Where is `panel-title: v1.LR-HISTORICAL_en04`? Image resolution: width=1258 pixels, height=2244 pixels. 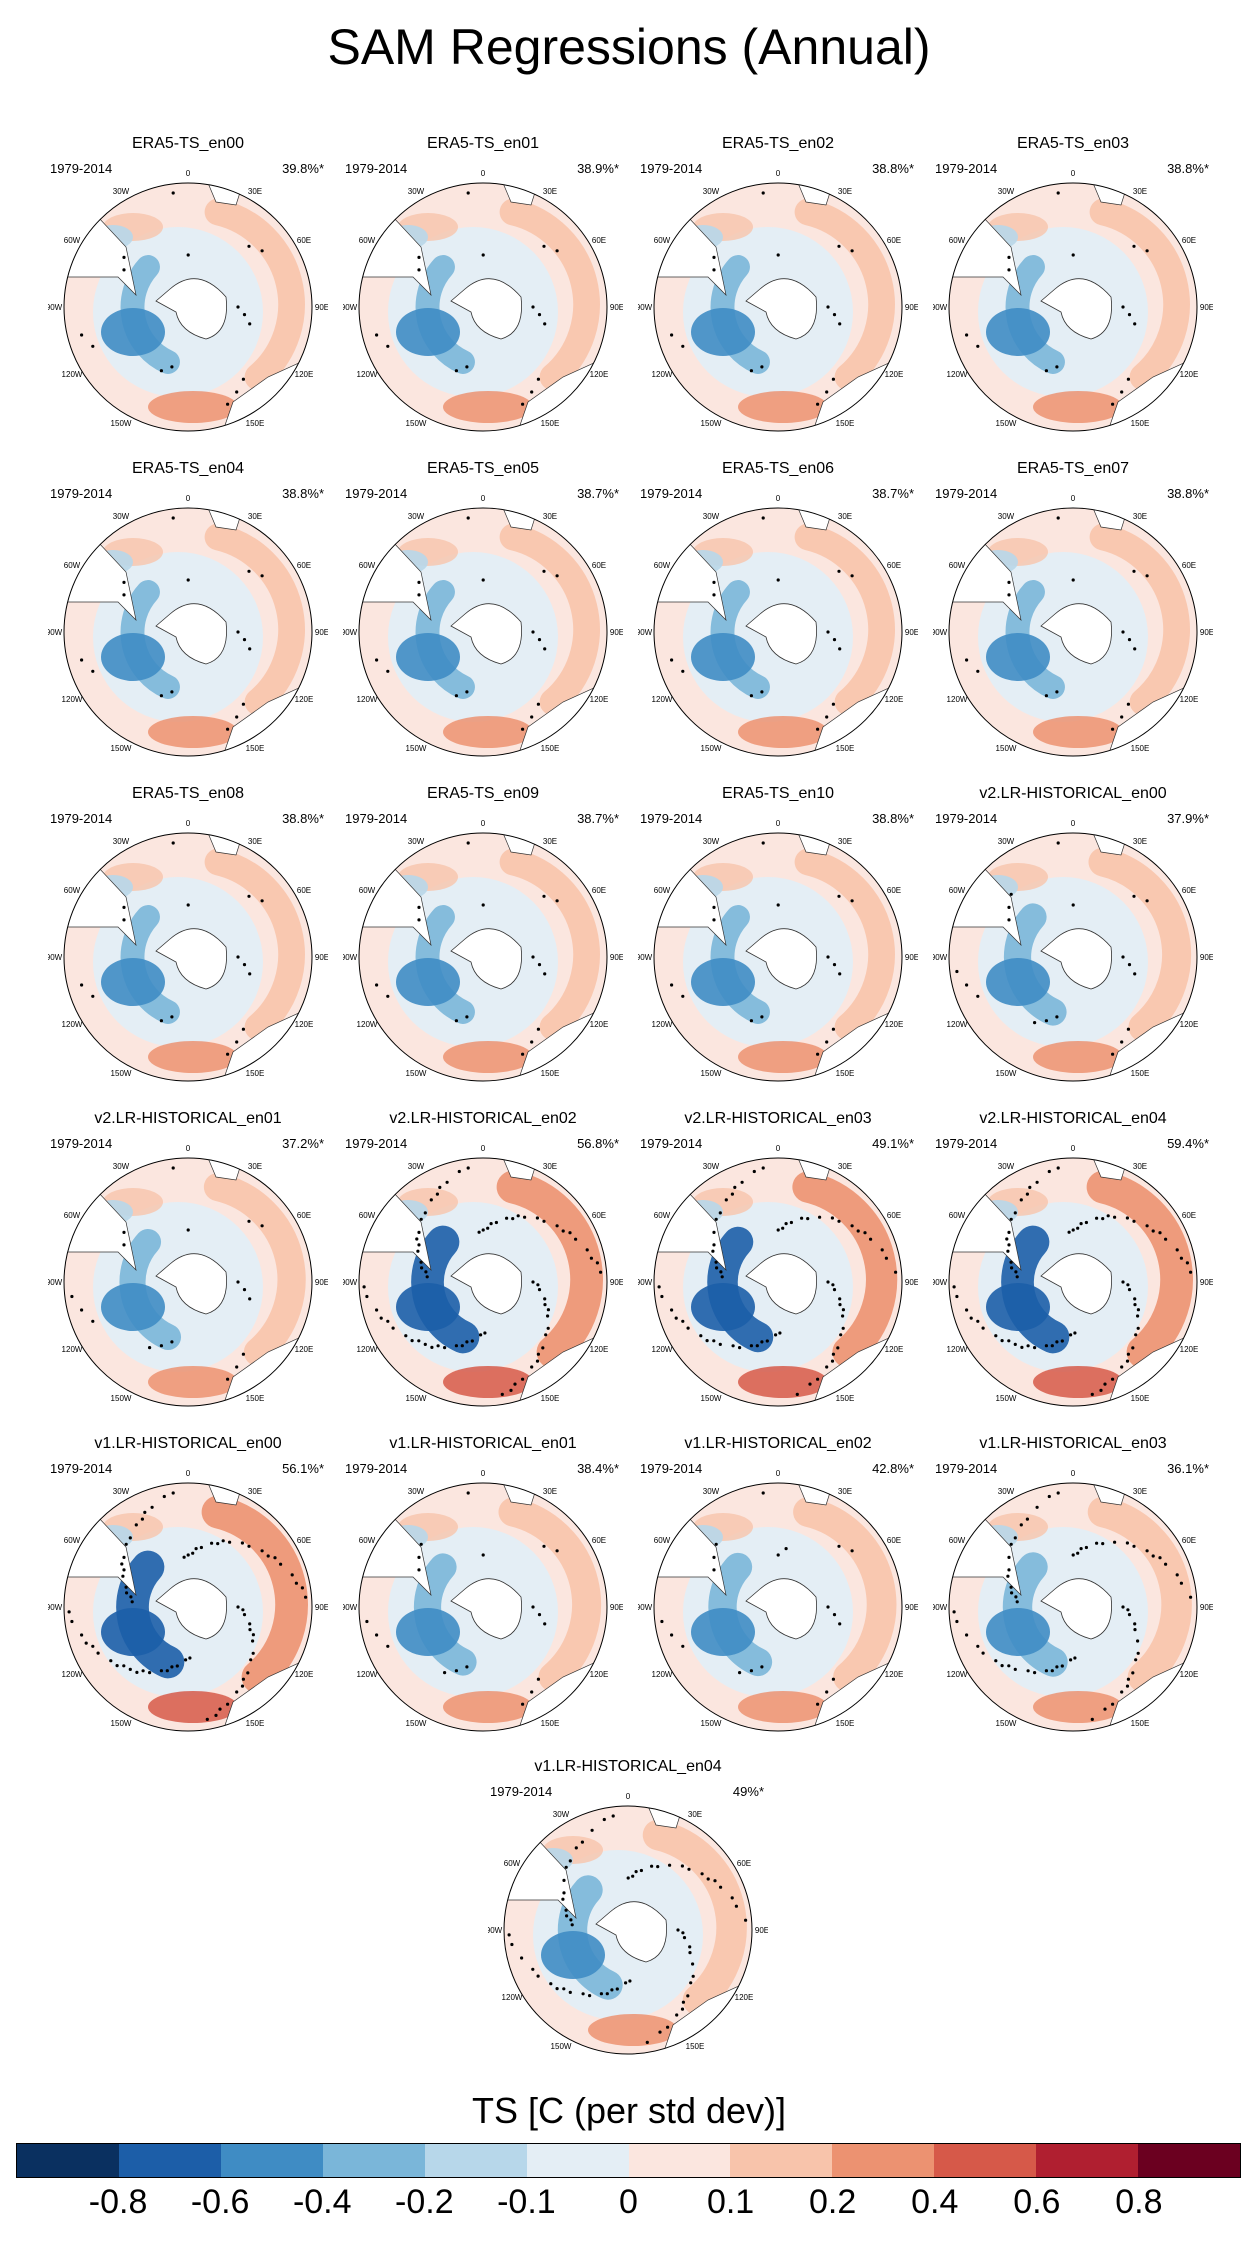 panel-title: v1.LR-HISTORICAL_en04 is located at coordinates (628, 1766).